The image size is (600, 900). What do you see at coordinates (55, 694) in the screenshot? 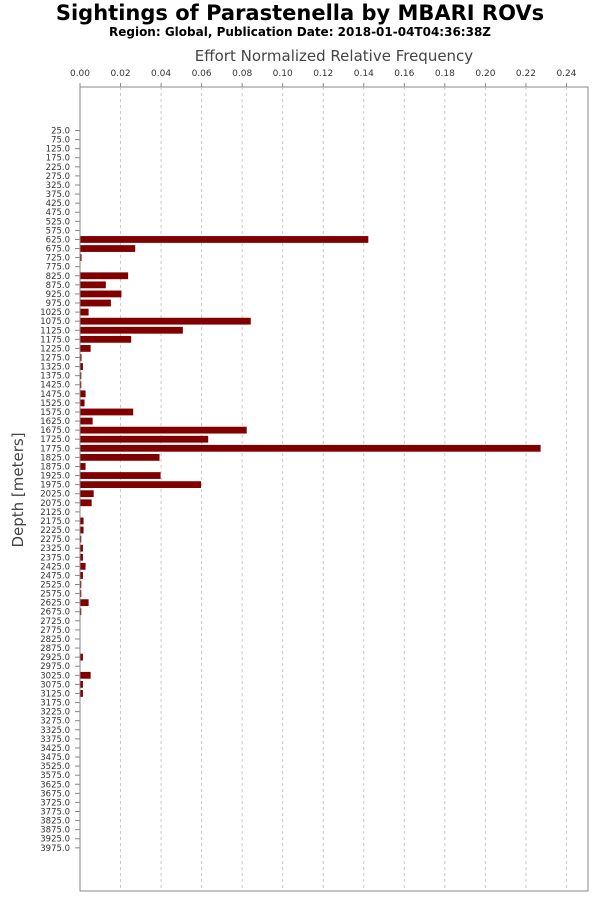
I see `y-tick-label: 3125.0` at bounding box center [55, 694].